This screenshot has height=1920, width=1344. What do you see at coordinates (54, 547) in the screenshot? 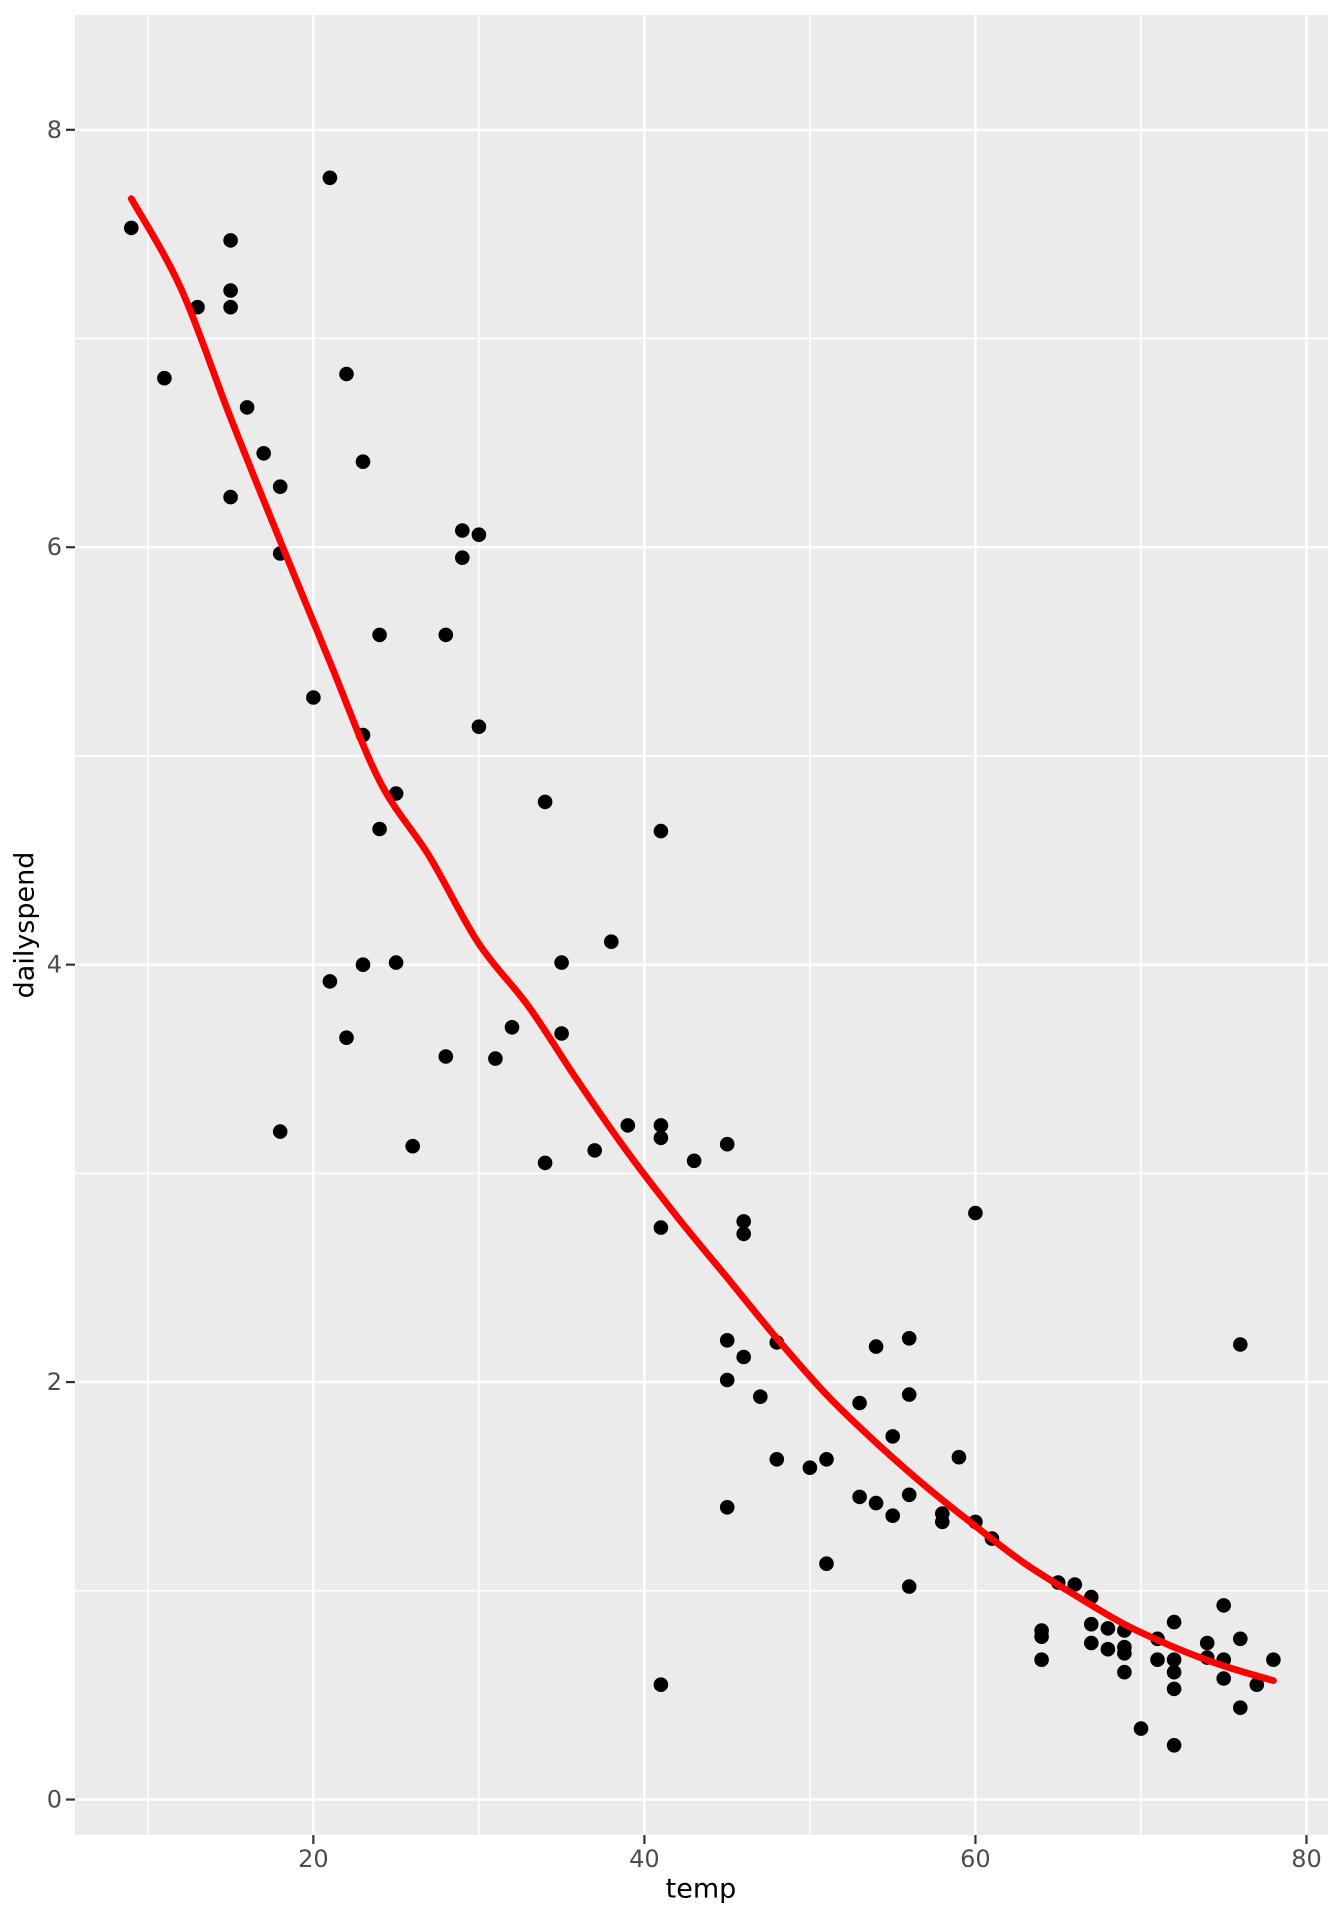
I see `y-tick-label: 6` at bounding box center [54, 547].